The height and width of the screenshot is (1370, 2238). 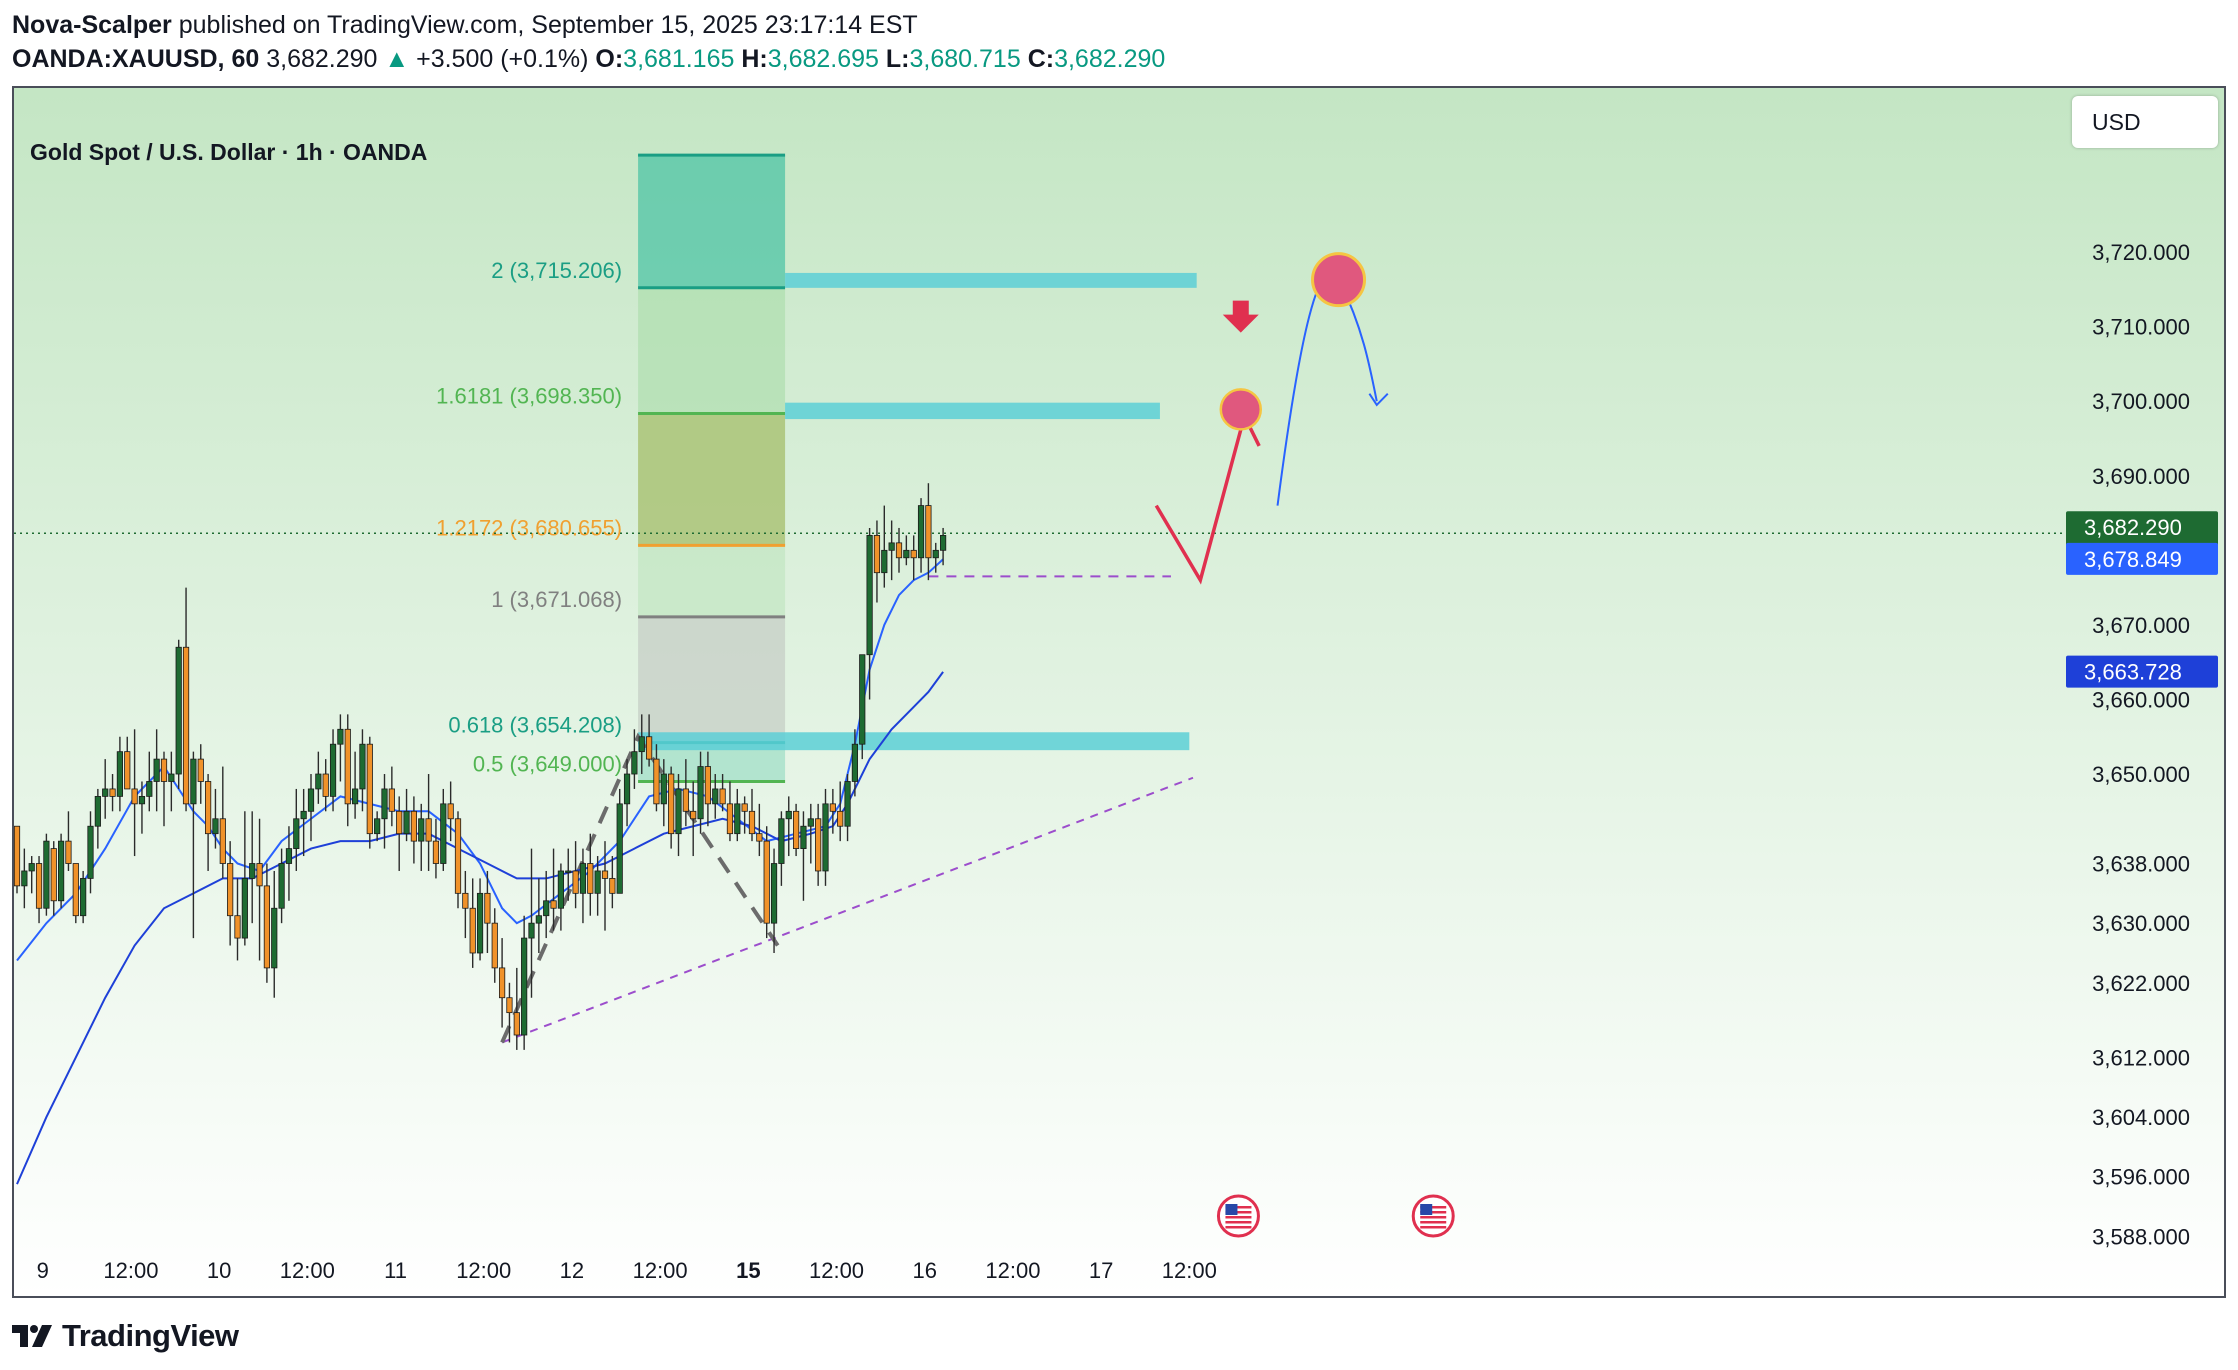 What do you see at coordinates (150, 1335) in the screenshot?
I see `tradingview-brand: TradingView` at bounding box center [150, 1335].